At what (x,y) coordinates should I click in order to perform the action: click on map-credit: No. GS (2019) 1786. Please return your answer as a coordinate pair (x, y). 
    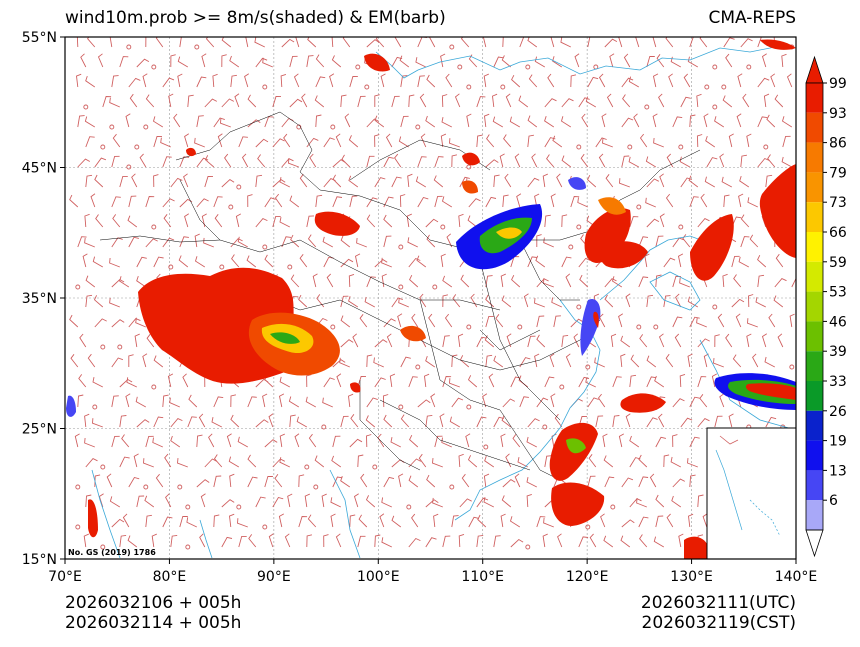
    Looking at the image, I should click on (112, 552).